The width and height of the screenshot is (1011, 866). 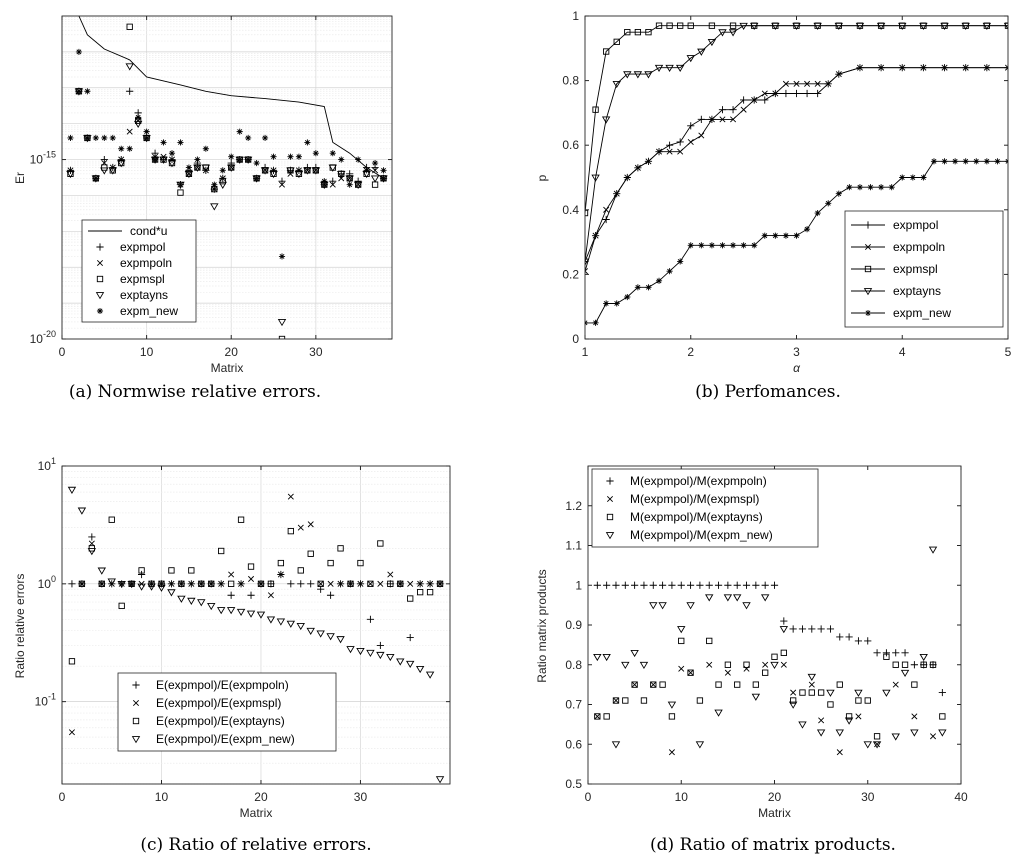 What do you see at coordinates (218, 703) in the screenshot?
I see `legend-label: E(expmpol)/E(expmspl)` at bounding box center [218, 703].